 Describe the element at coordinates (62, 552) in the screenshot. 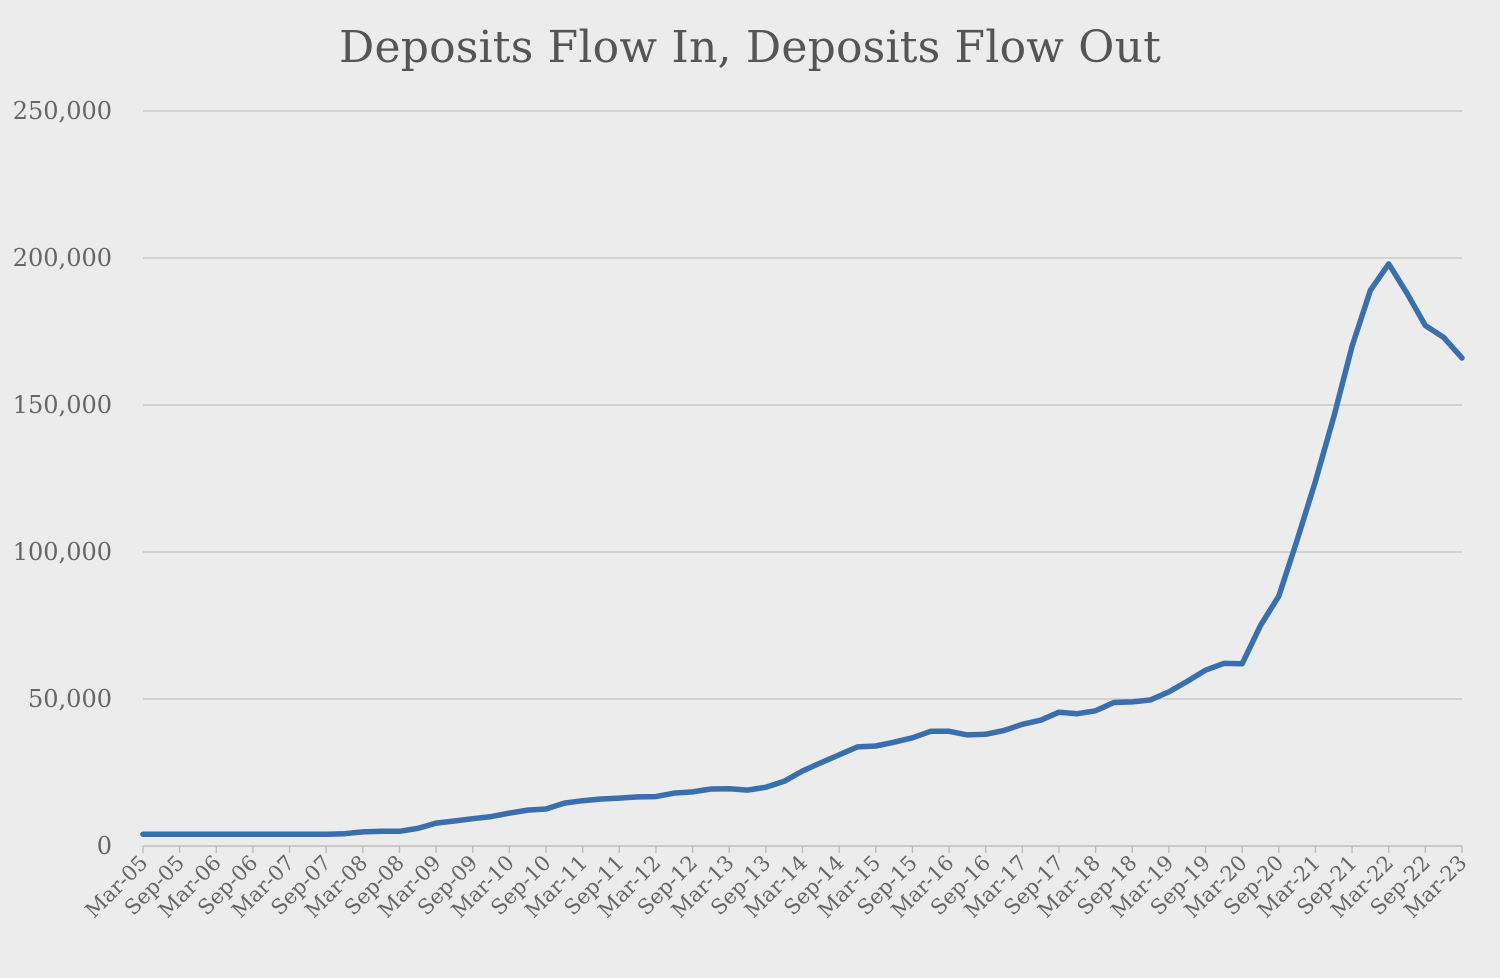

I see `y-tick-label: 100,000` at that location.